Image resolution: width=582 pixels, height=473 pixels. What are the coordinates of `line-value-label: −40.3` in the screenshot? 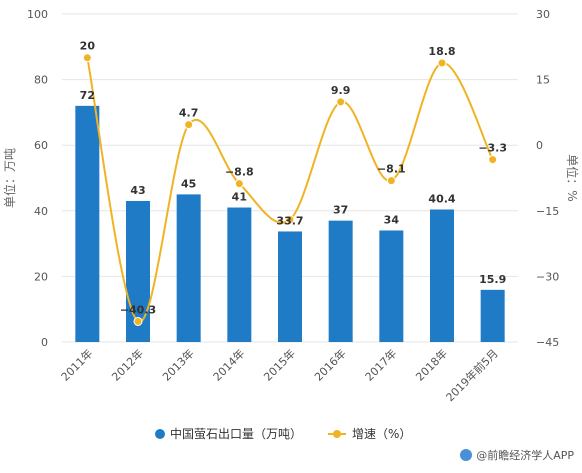 It's located at (138, 309).